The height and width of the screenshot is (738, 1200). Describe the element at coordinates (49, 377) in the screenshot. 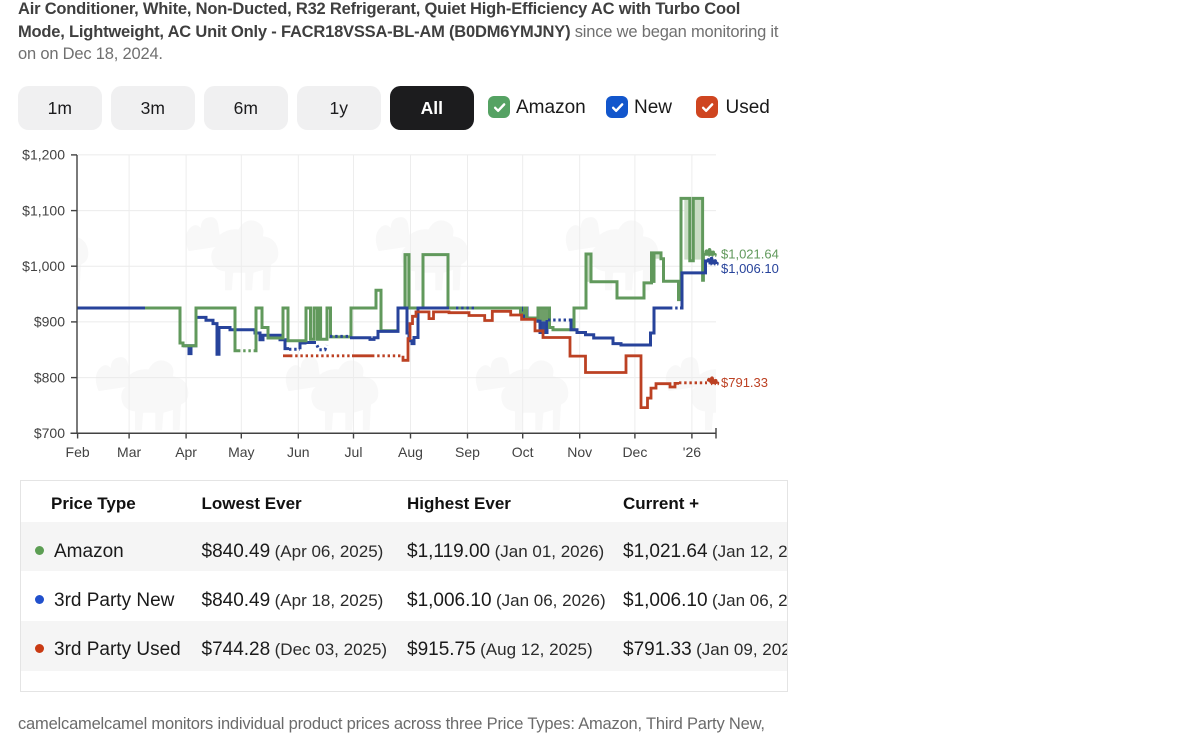

I see `svg-text: $800` at that location.